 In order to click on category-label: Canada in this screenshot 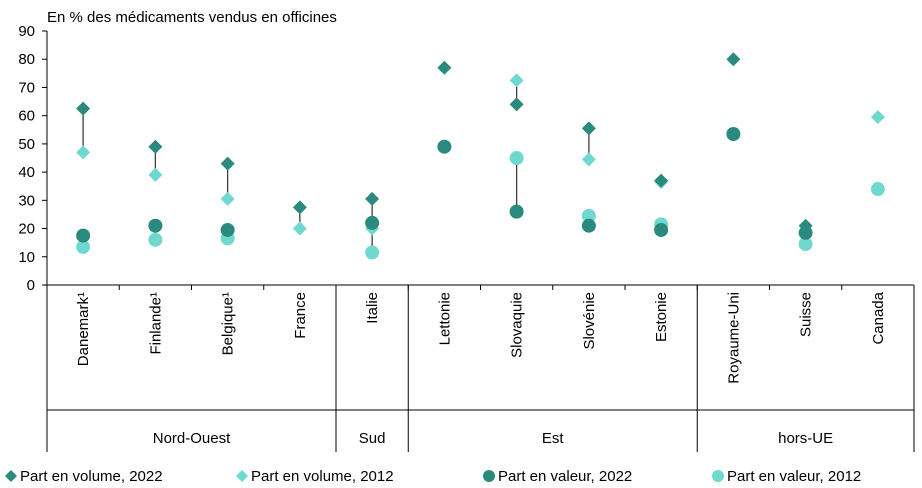, I will do `click(878, 317)`.